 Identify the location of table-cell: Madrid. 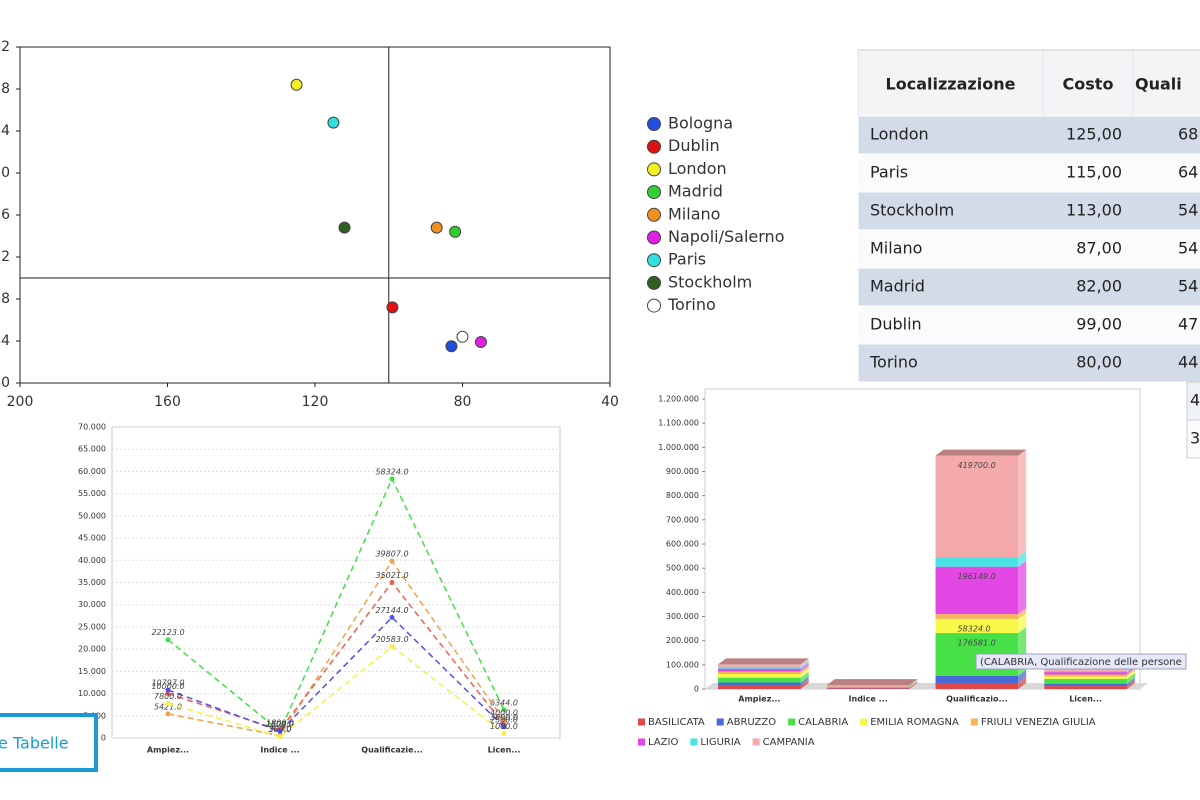
(897, 286).